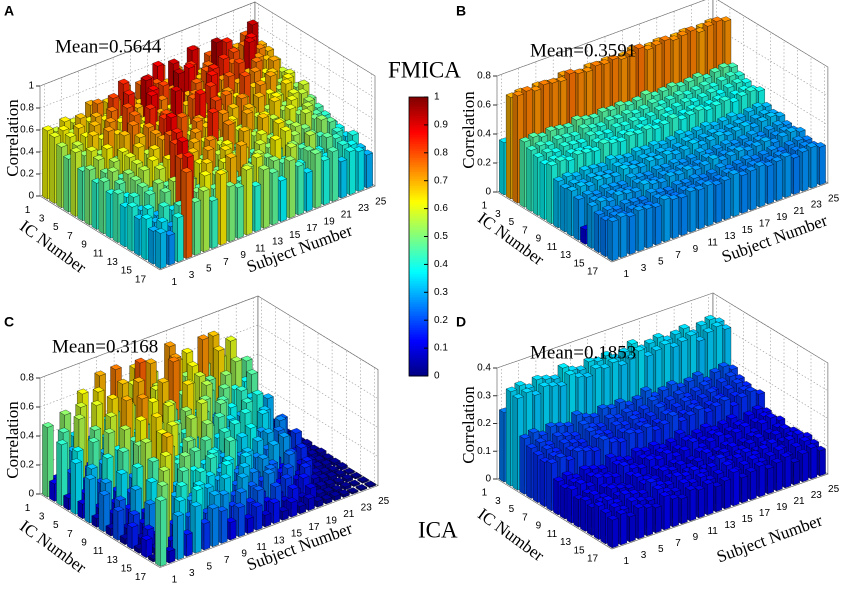 Image resolution: width=856 pixels, height=603 pixels. I want to click on y-tick-label: 9, so click(539, 239).